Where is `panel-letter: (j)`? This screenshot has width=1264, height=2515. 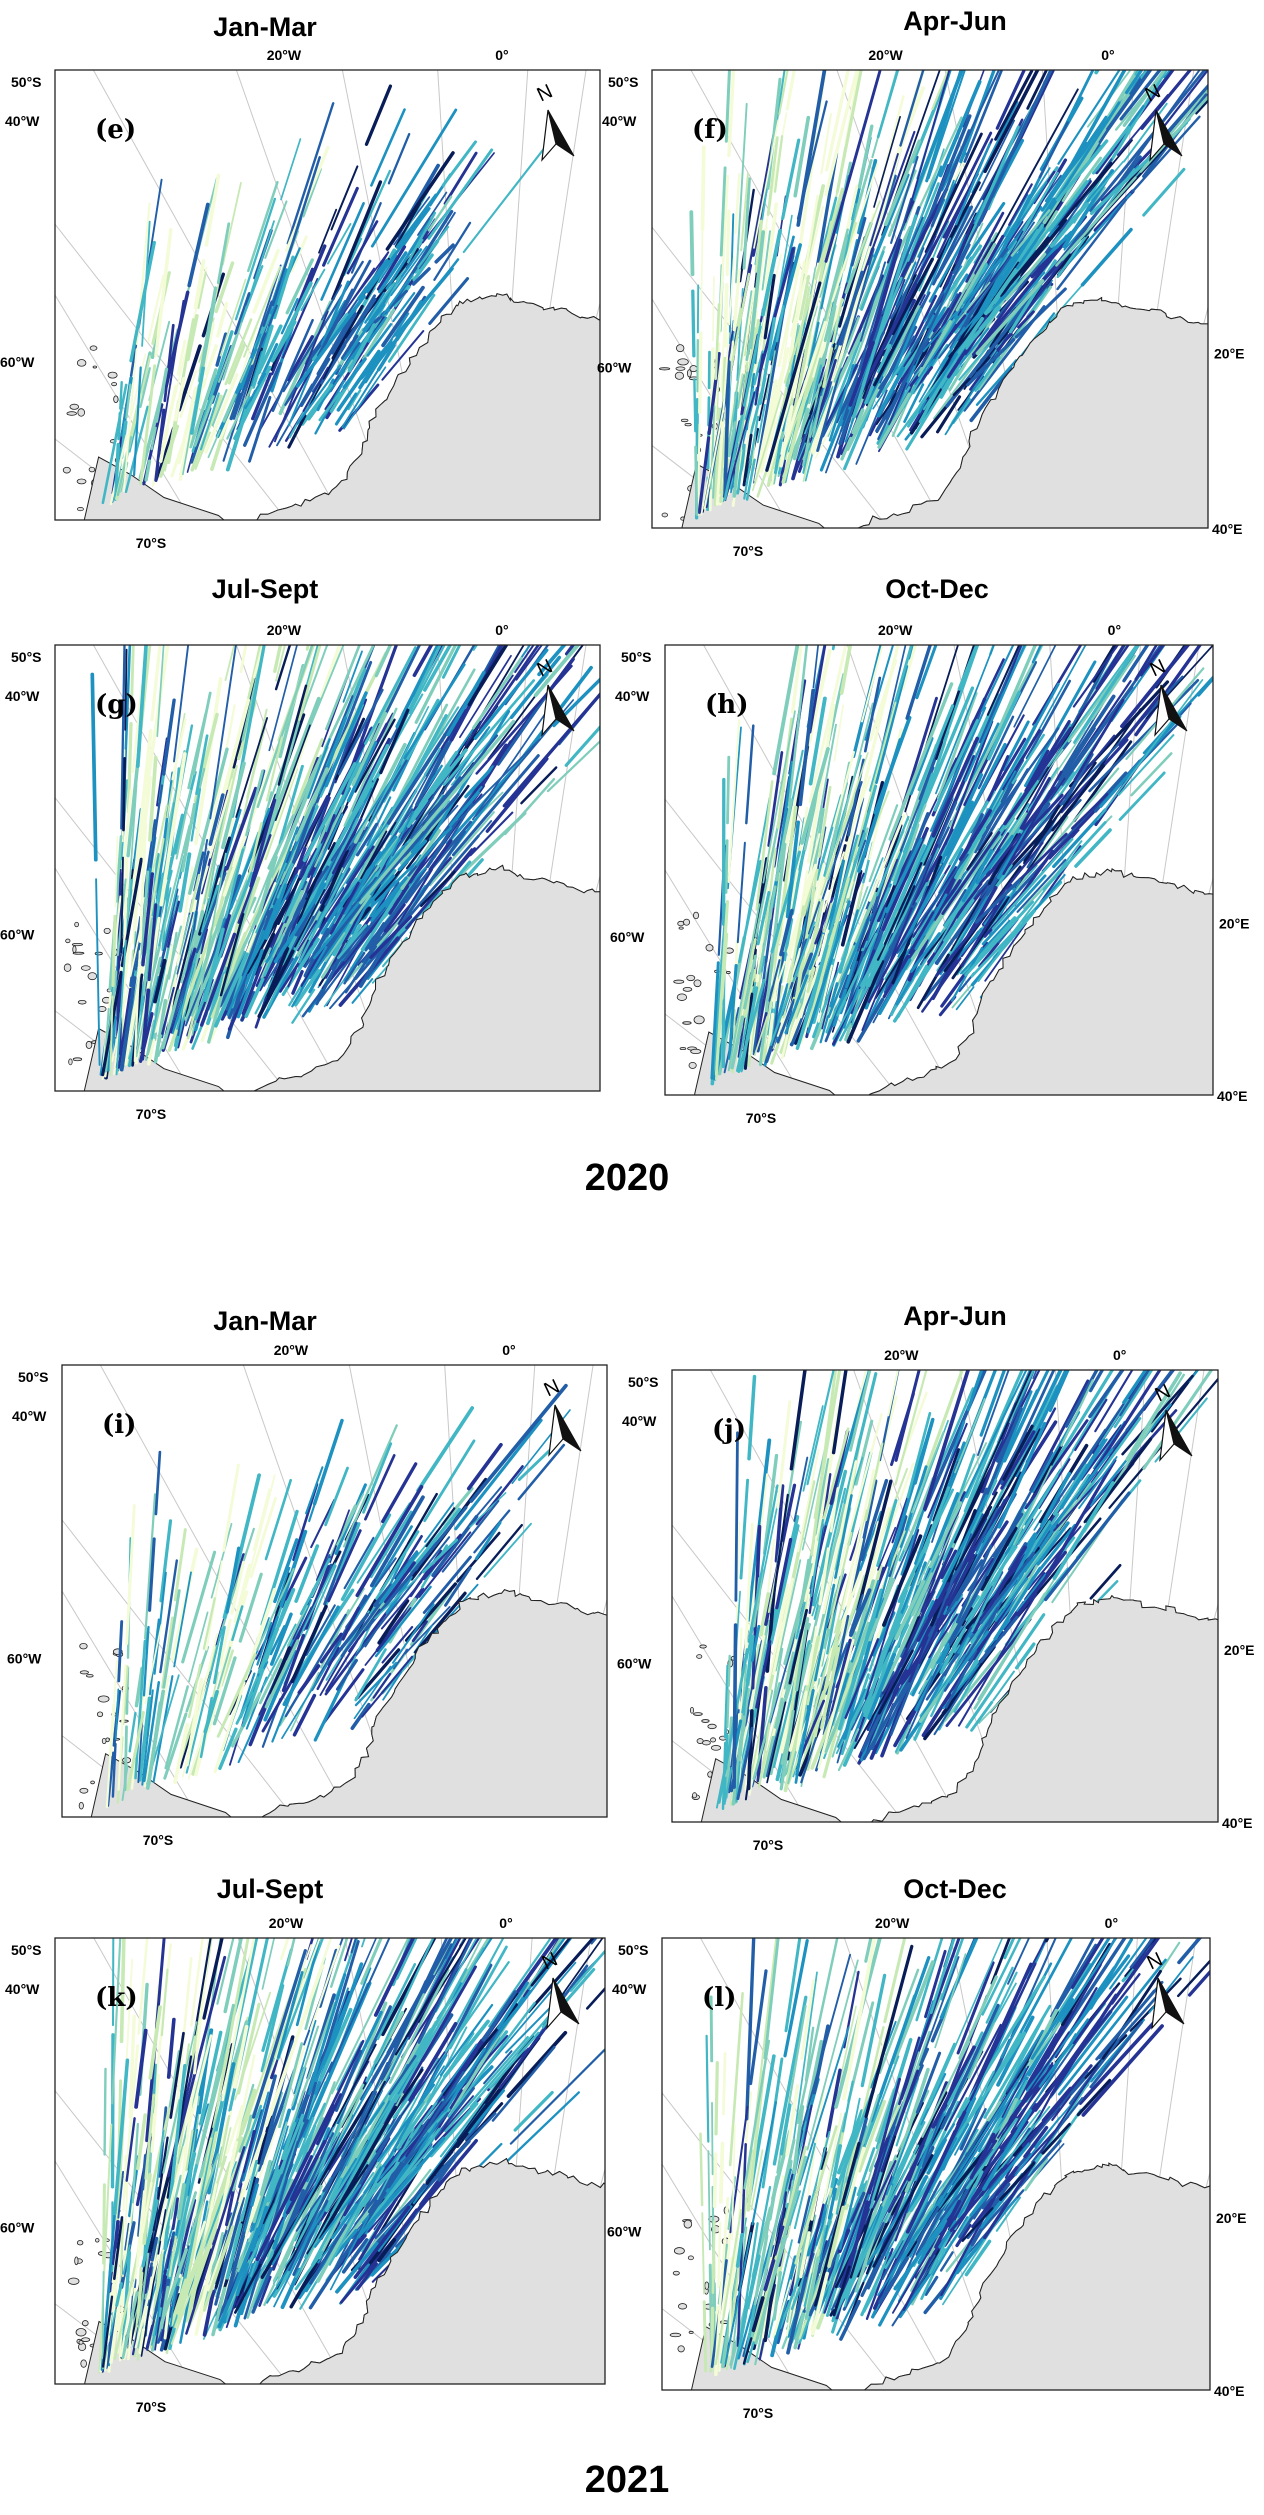
panel-letter: (j) is located at coordinates (729, 1430).